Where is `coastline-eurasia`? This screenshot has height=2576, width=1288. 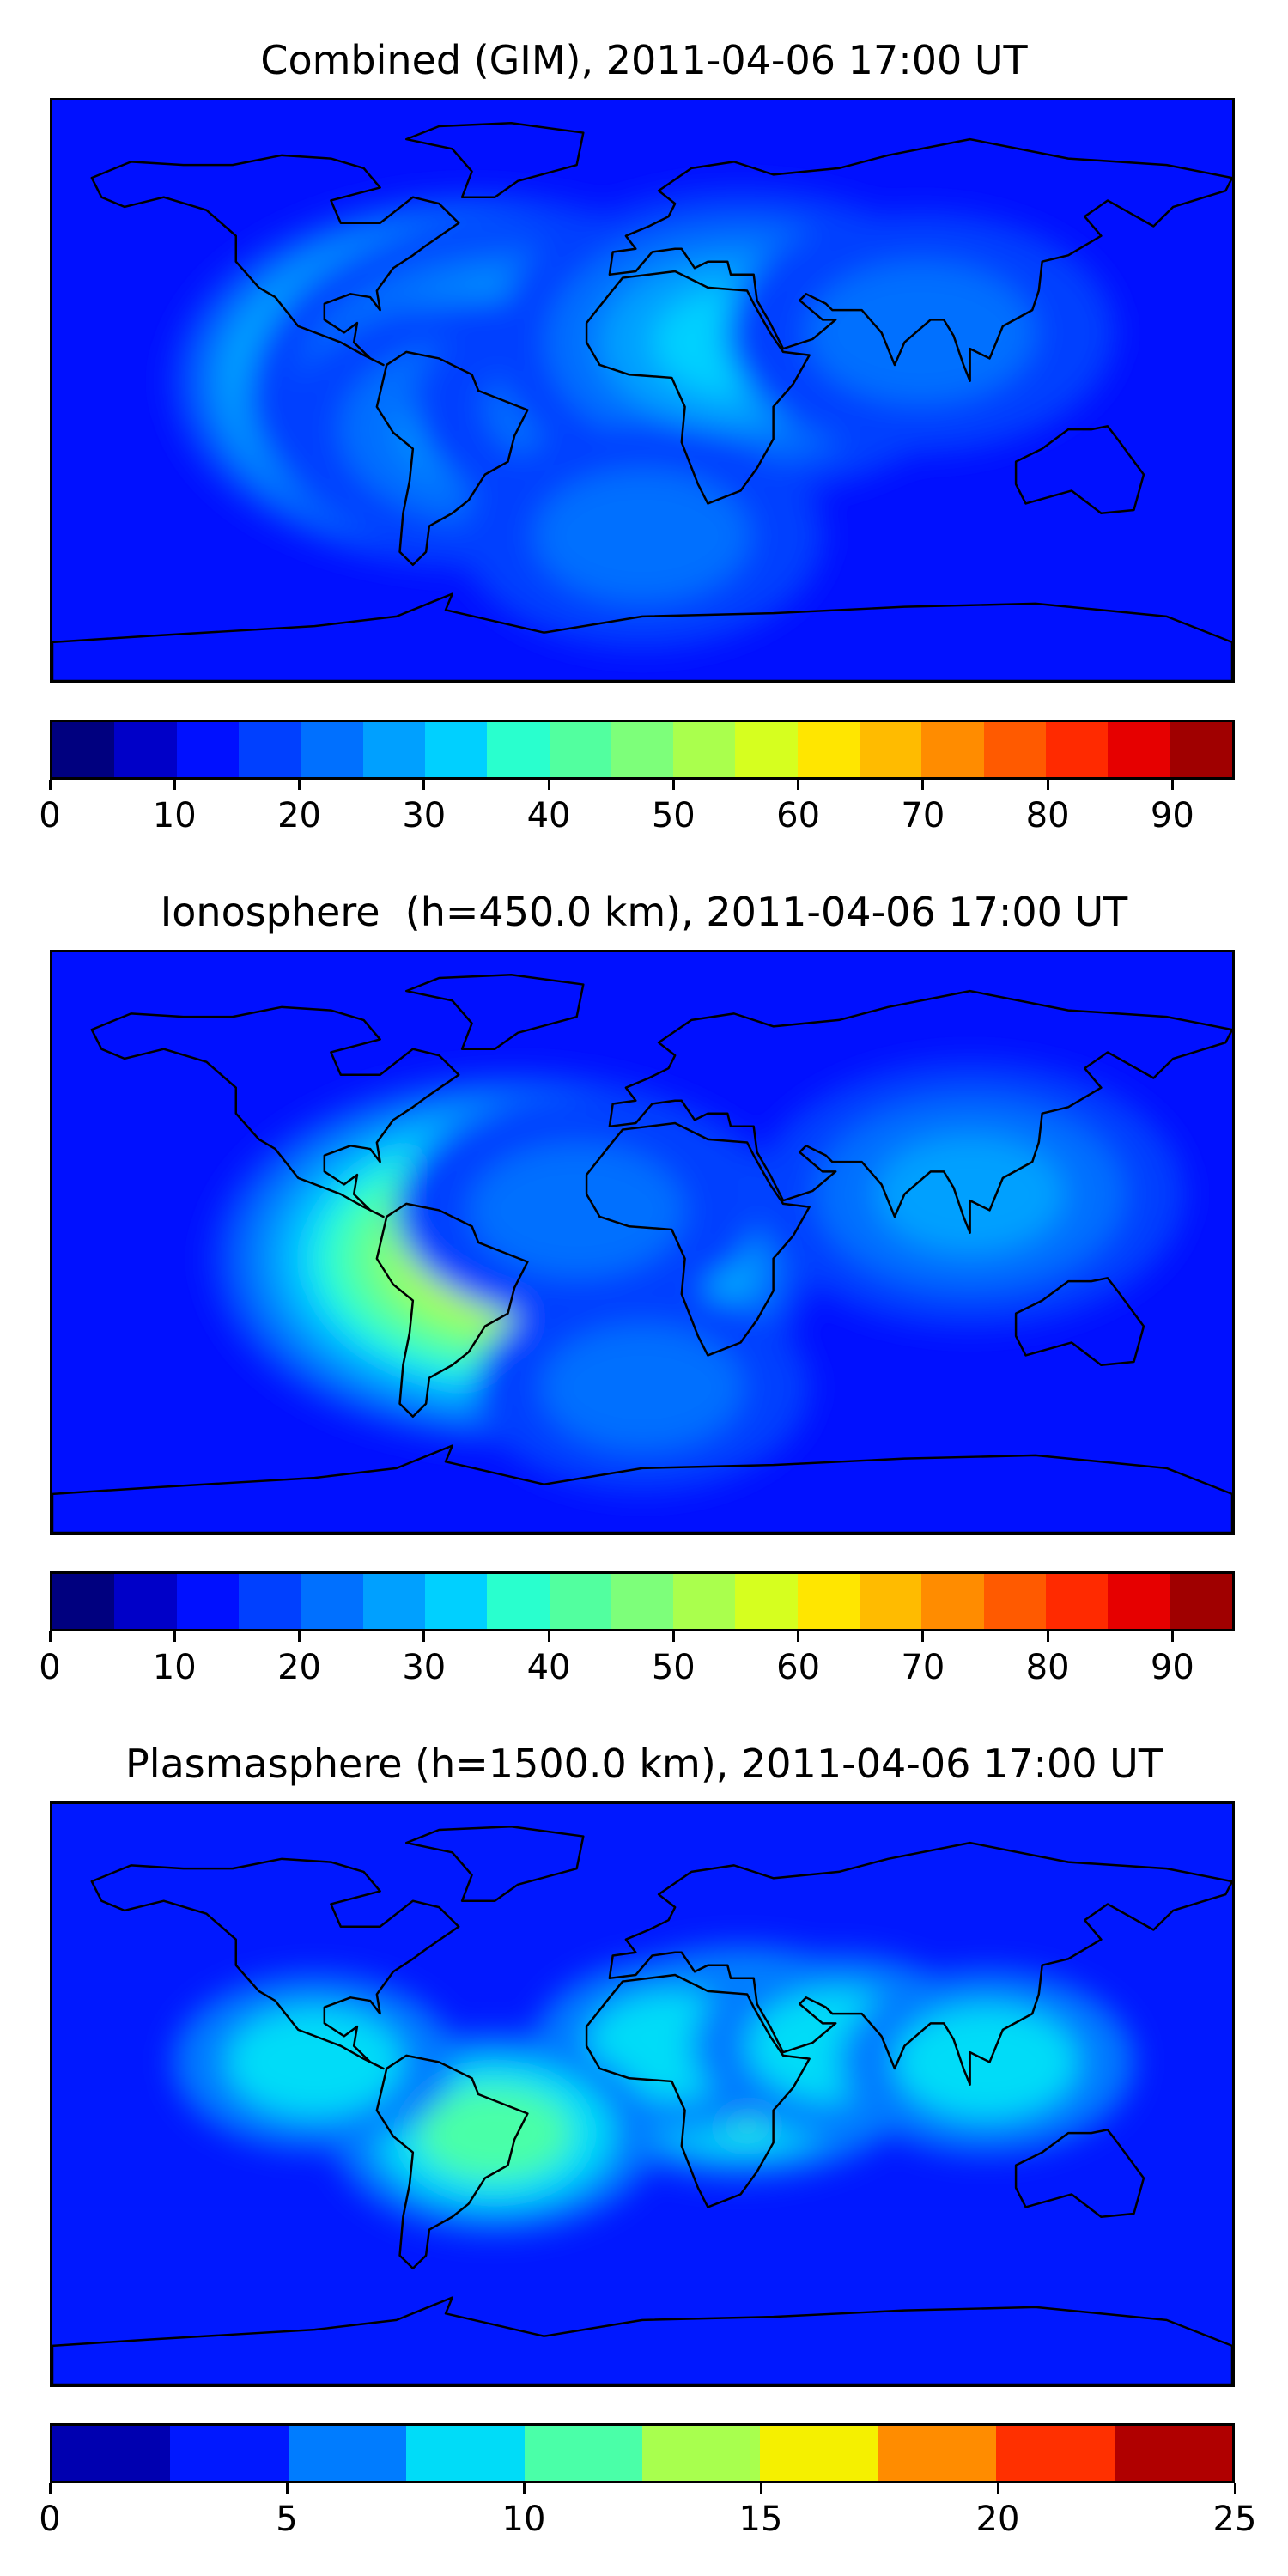
coastline-eurasia is located at coordinates (920, 1111).